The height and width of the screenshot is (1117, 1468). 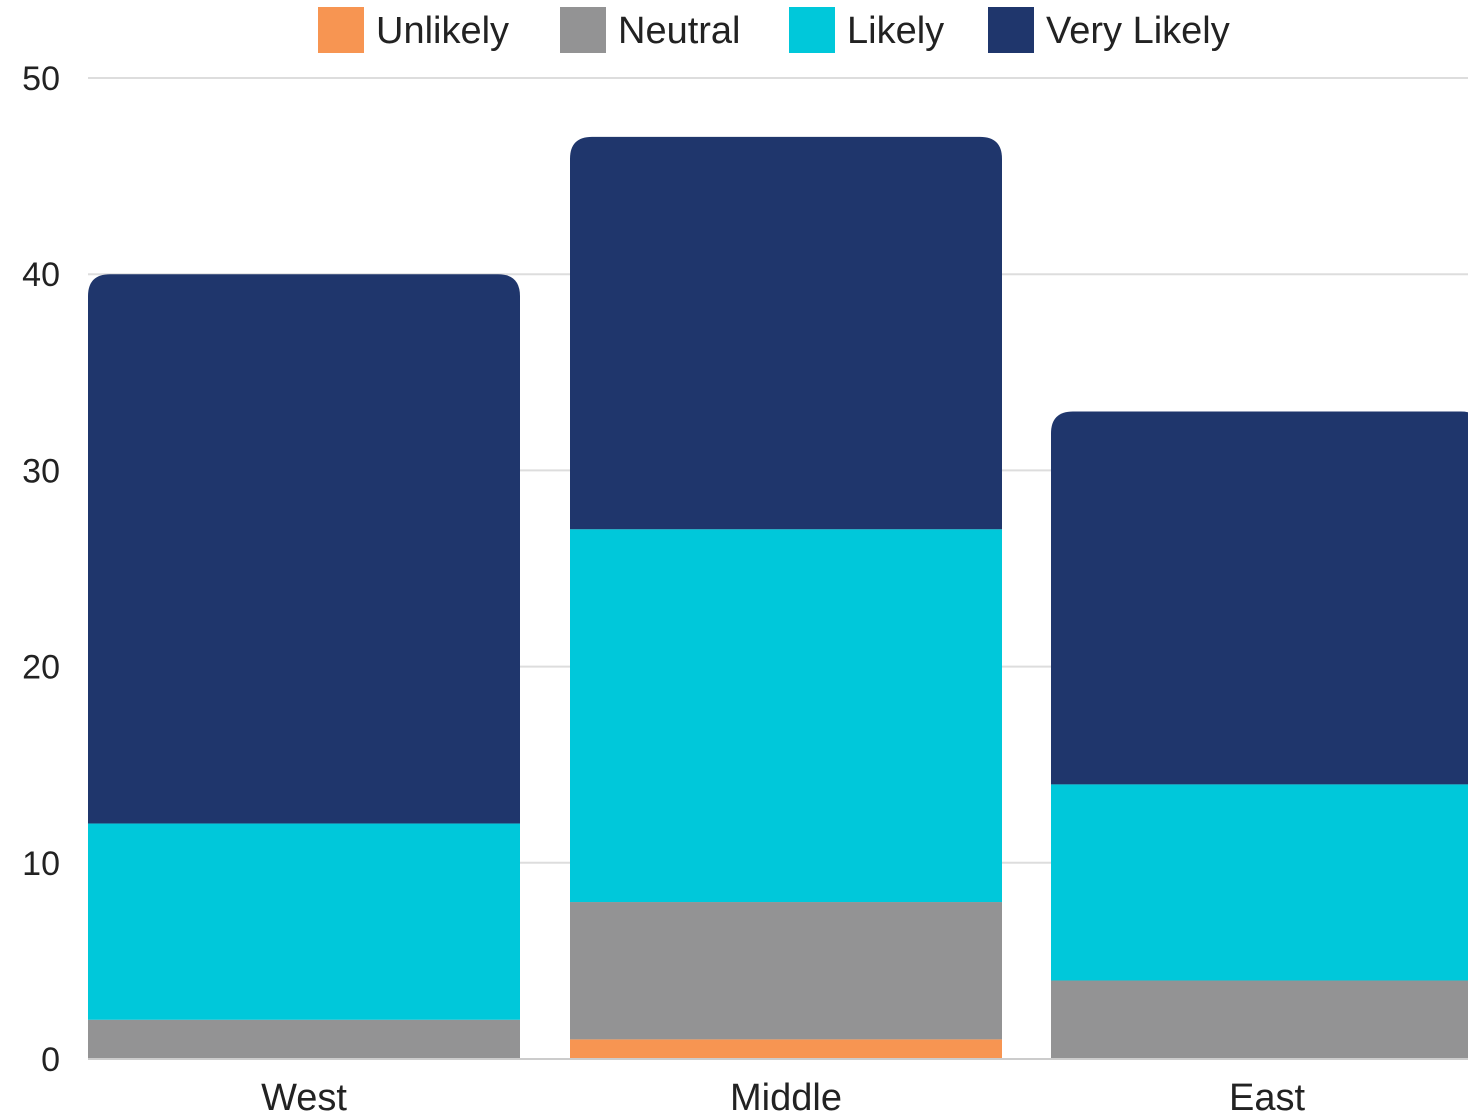 I want to click on y-axis: 0 10 20 30 40 50, so click(x=41, y=569).